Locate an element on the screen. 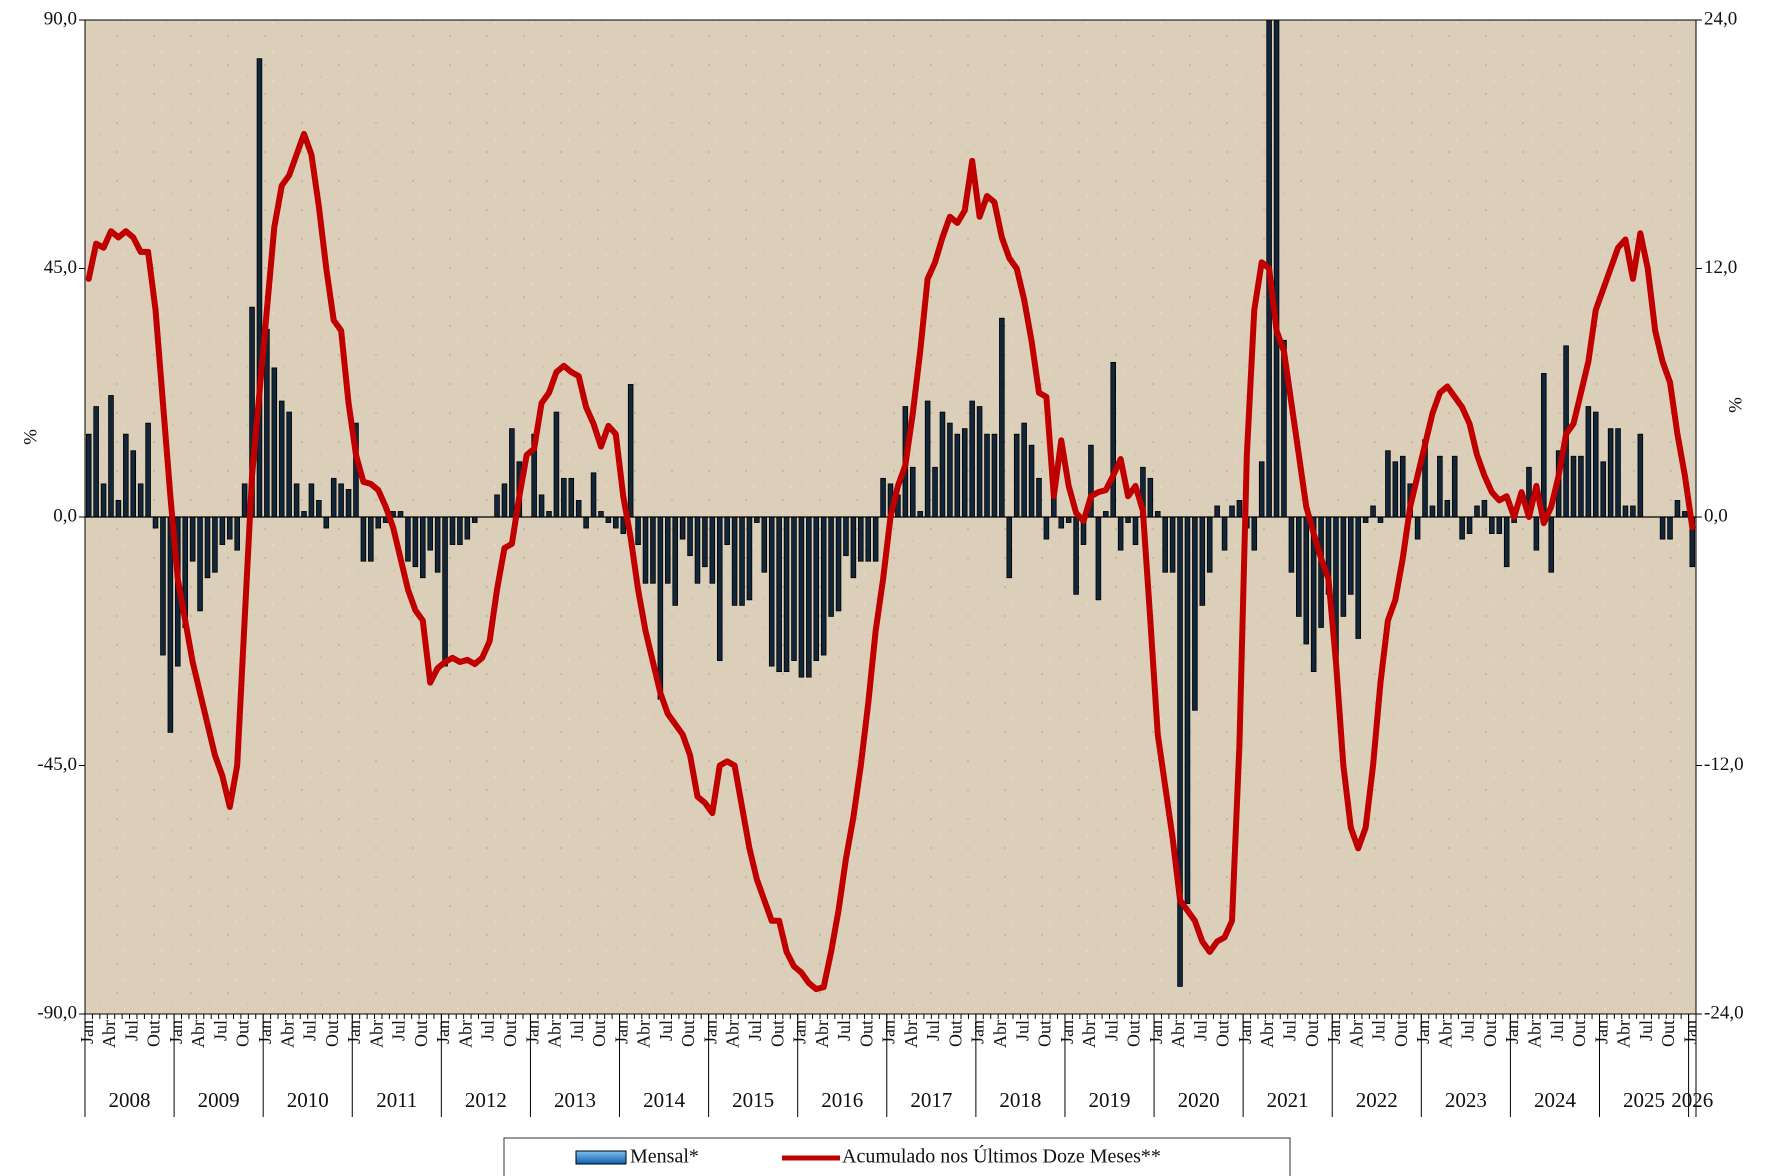  year-label: 2015 is located at coordinates (753, 1100).